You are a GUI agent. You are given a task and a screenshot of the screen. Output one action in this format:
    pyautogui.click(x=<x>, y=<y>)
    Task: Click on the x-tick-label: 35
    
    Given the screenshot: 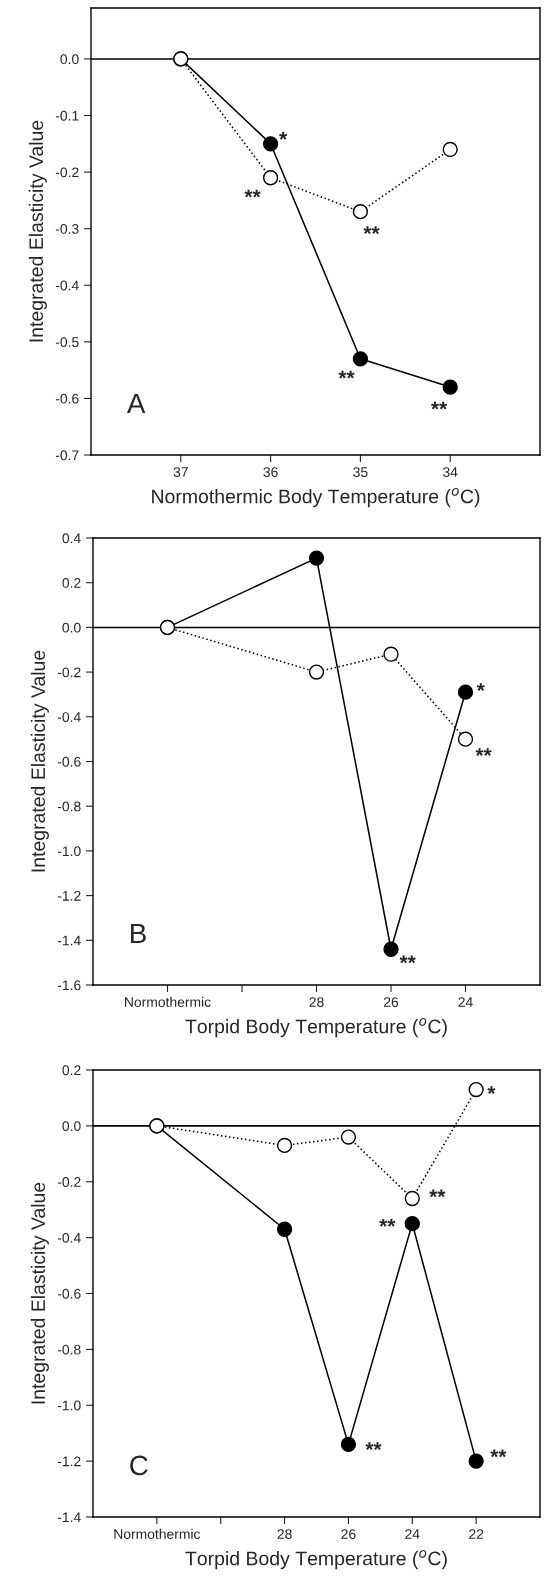 What is the action you would take?
    pyautogui.click(x=360, y=472)
    